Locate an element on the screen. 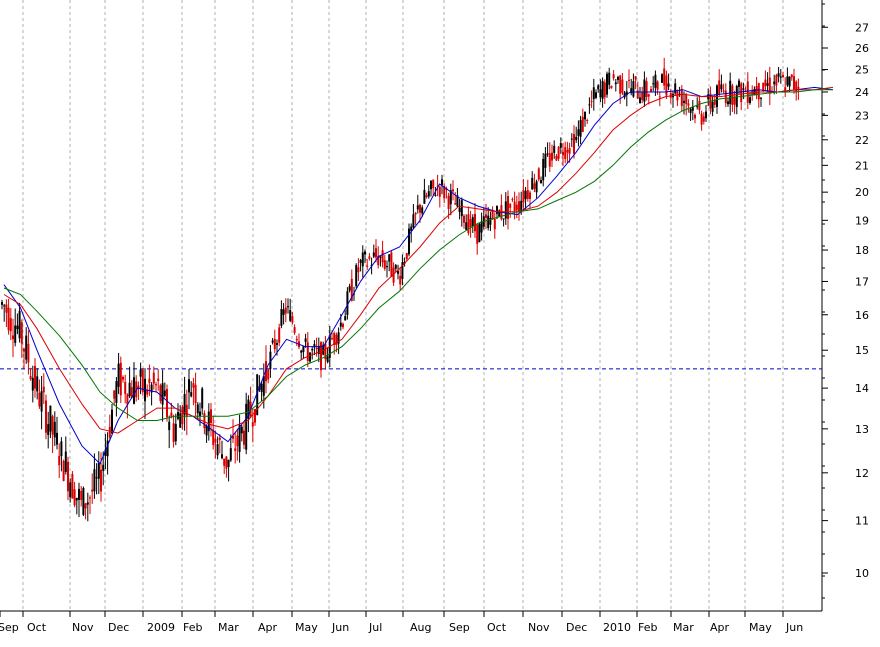 The width and height of the screenshot is (880, 647). x-tick-label: May is located at coordinates (760, 627).